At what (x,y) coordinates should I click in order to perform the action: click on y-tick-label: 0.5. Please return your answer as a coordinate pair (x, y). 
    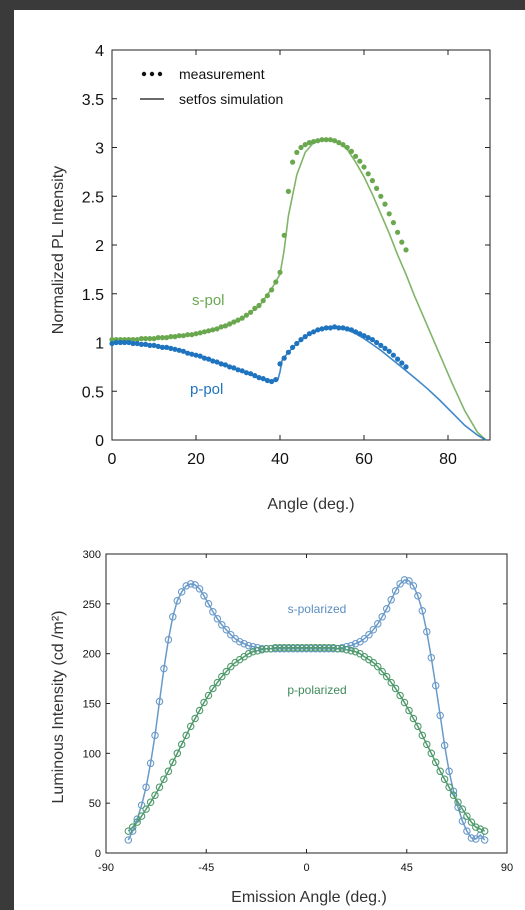
    Looking at the image, I should click on (93, 392).